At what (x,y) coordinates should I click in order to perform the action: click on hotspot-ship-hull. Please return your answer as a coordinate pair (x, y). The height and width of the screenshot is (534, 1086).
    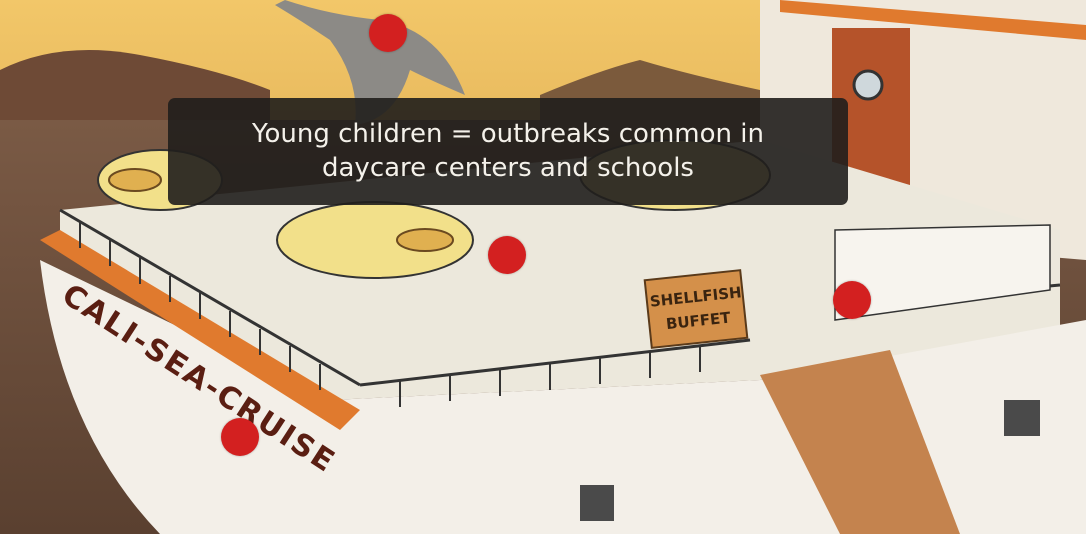
    Looking at the image, I should click on (240, 437).